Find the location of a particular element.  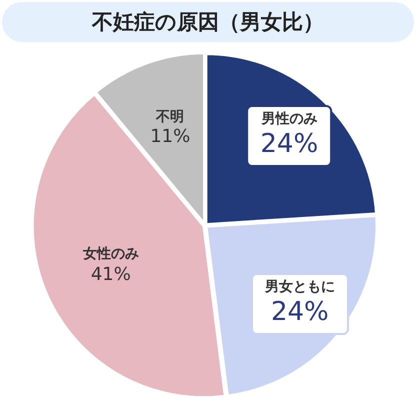

slice-label: 女性のみ is located at coordinates (110, 255).